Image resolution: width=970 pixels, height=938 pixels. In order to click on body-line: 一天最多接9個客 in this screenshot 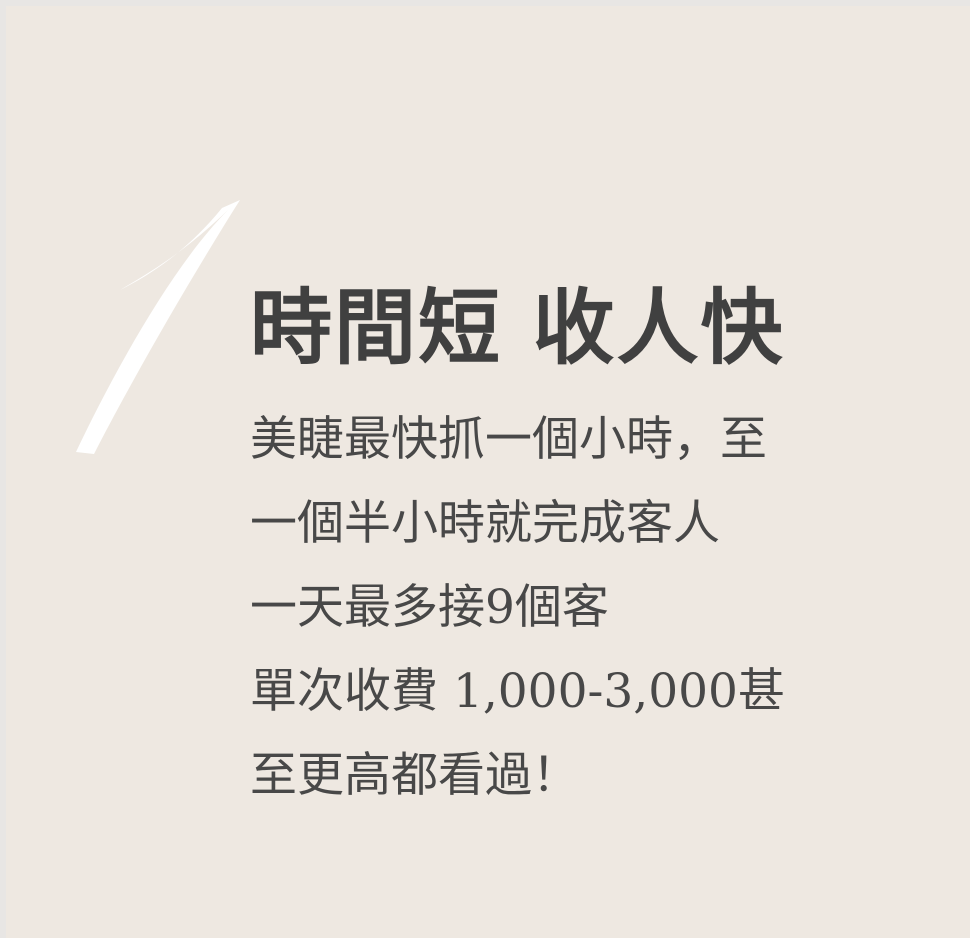, I will do `click(517, 608)`.